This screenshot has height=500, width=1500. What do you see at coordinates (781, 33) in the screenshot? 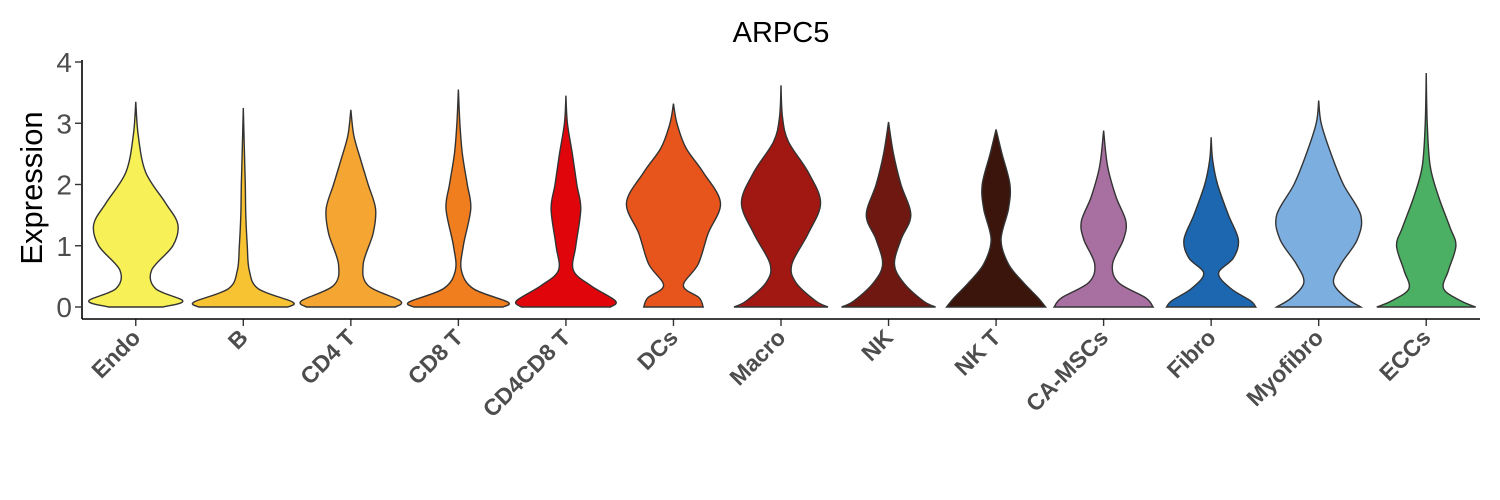
I see `chart-title: ARPC5` at bounding box center [781, 33].